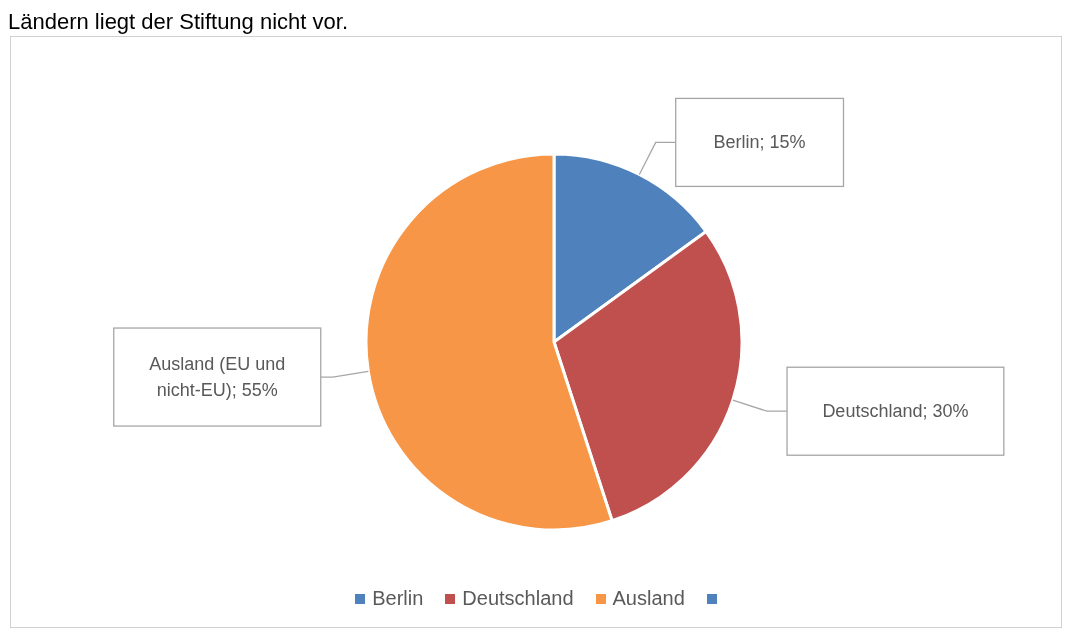 The image size is (1072, 632). I want to click on text: Ländern liegt der Stiftung nicht vor., so click(178, 22).